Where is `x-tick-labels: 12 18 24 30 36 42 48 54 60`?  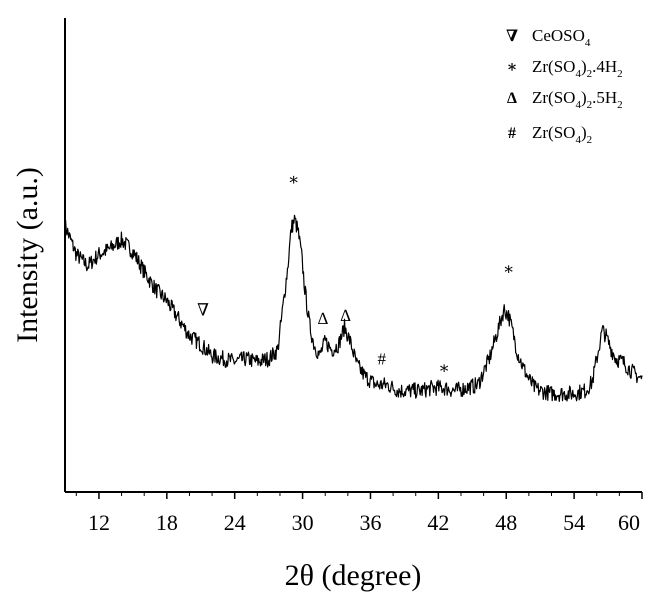 x-tick-labels: 12 18 24 30 36 42 48 54 60 is located at coordinates (364, 522).